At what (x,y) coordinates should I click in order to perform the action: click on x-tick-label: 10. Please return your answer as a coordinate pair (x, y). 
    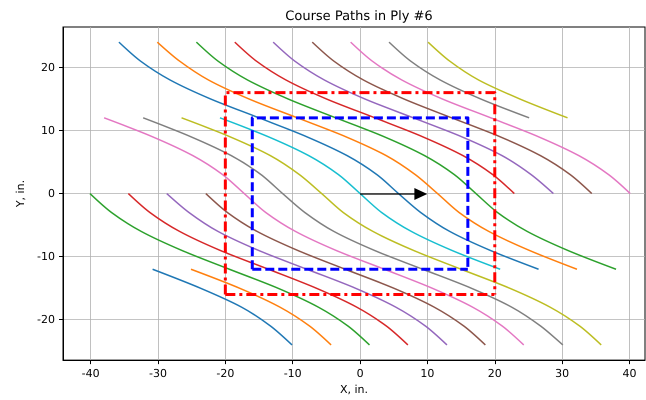
    Looking at the image, I should click on (427, 373).